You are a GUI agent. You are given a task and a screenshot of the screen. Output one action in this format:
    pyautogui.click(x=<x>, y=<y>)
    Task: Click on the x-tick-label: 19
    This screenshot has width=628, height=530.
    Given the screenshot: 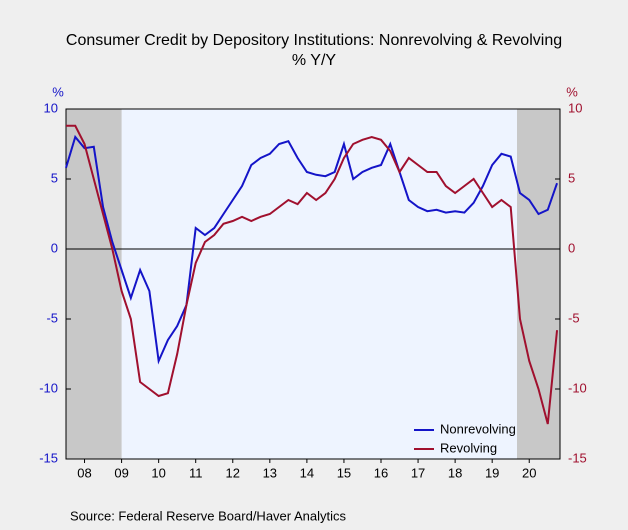 What is the action you would take?
    pyautogui.click(x=492, y=472)
    